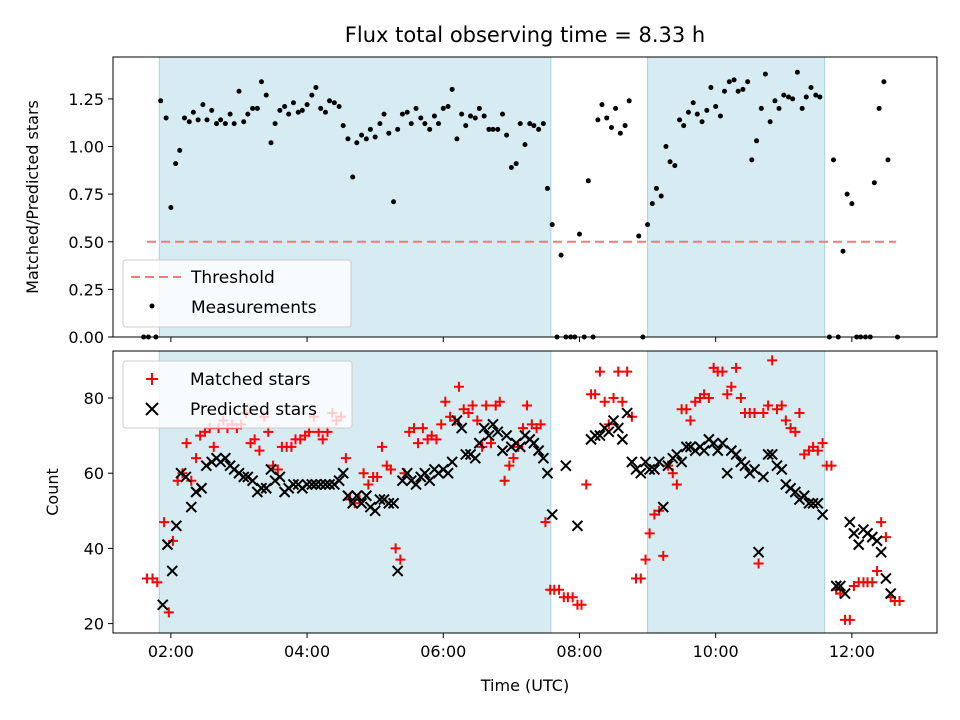 The width and height of the screenshot is (960, 720). I want to click on top-shaded-interval, so click(736, 197).